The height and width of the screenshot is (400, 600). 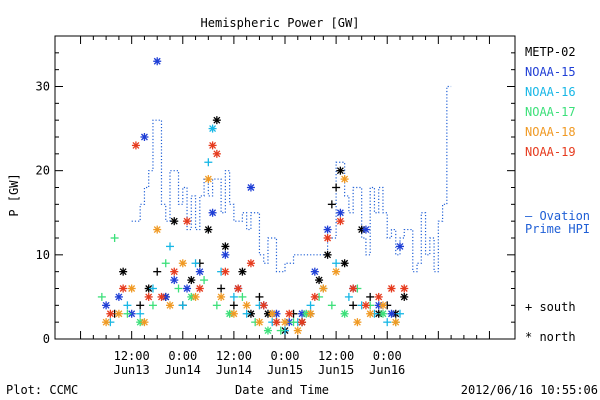 I want to click on legend-marker-north: * north, so click(x=550, y=337).